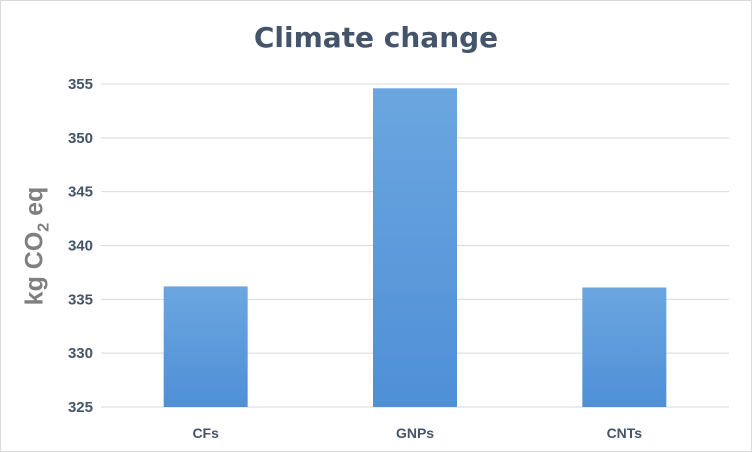 This screenshot has height=452, width=752. What do you see at coordinates (625, 433) in the screenshot?
I see `x-category-label: CNTs` at bounding box center [625, 433].